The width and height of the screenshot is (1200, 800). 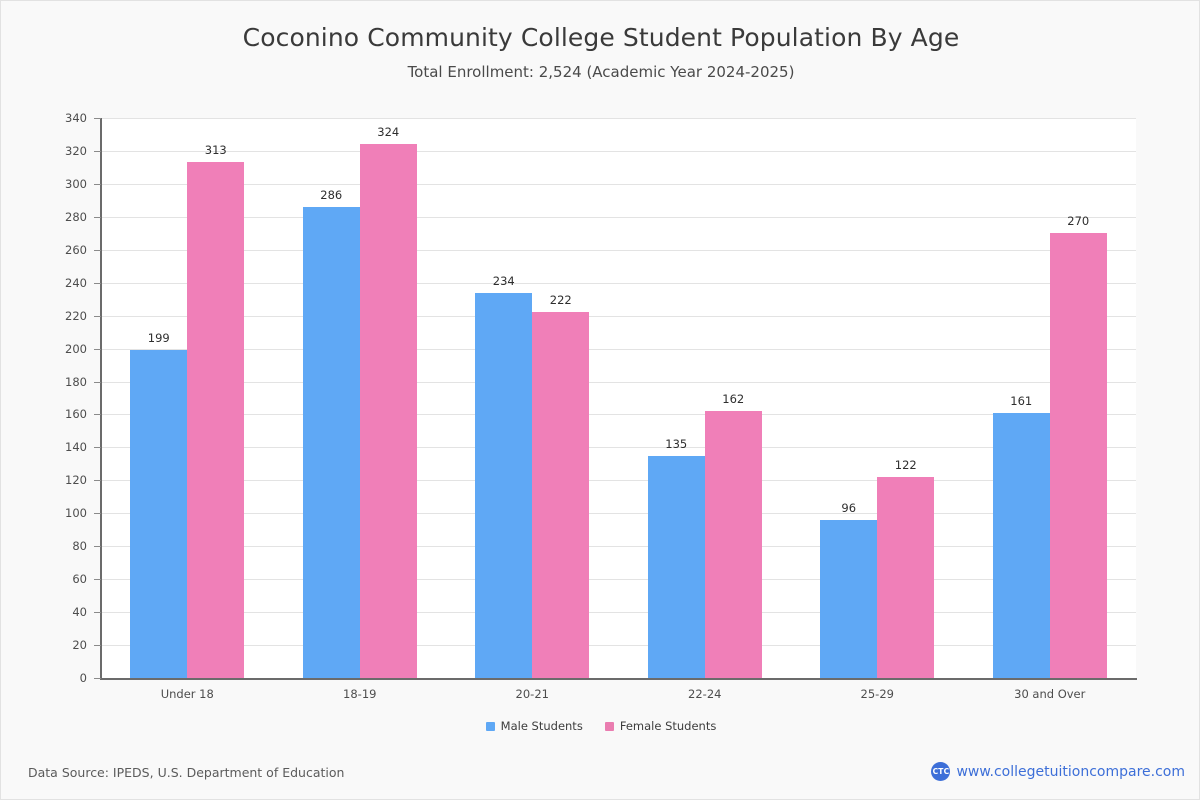 I want to click on brand-footer: CTC www.collegetuitioncompare.com, so click(x=1058, y=771).